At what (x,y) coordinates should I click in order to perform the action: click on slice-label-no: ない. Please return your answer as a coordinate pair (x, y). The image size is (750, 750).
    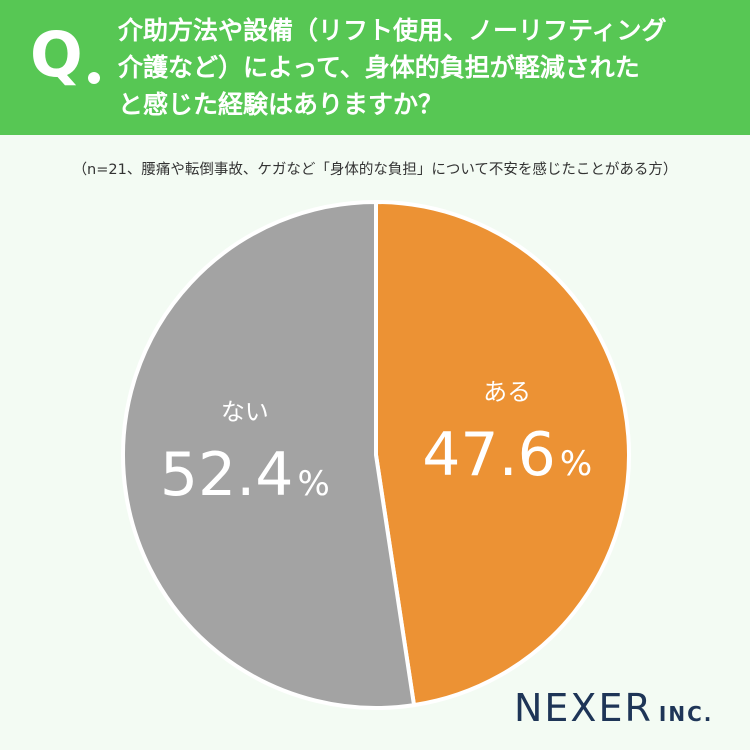
    Looking at the image, I should click on (245, 412).